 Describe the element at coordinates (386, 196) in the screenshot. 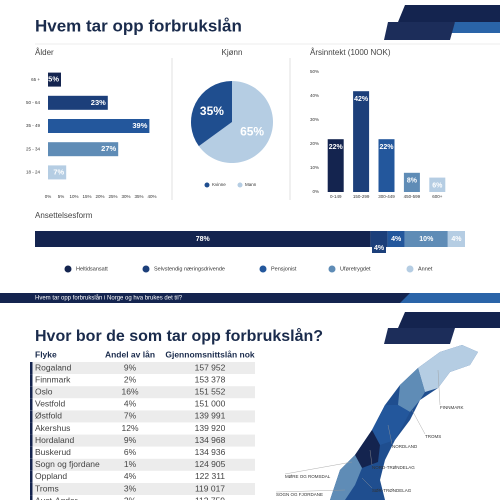

I see `x-tick-label: 300-449` at that location.